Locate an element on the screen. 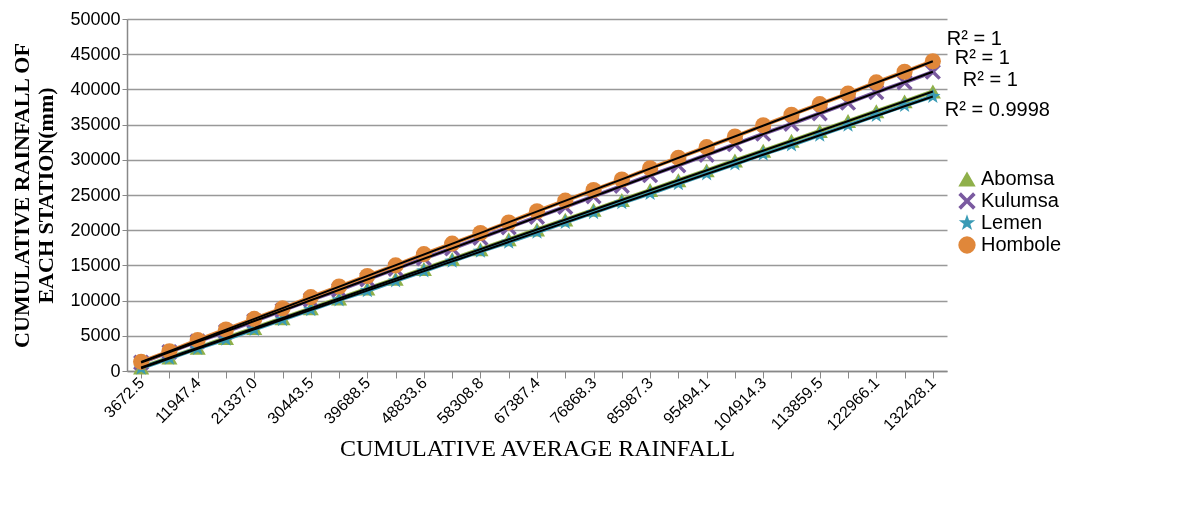 The image size is (1194, 532). y-tick-label: 45000 is located at coordinates (95, 53).